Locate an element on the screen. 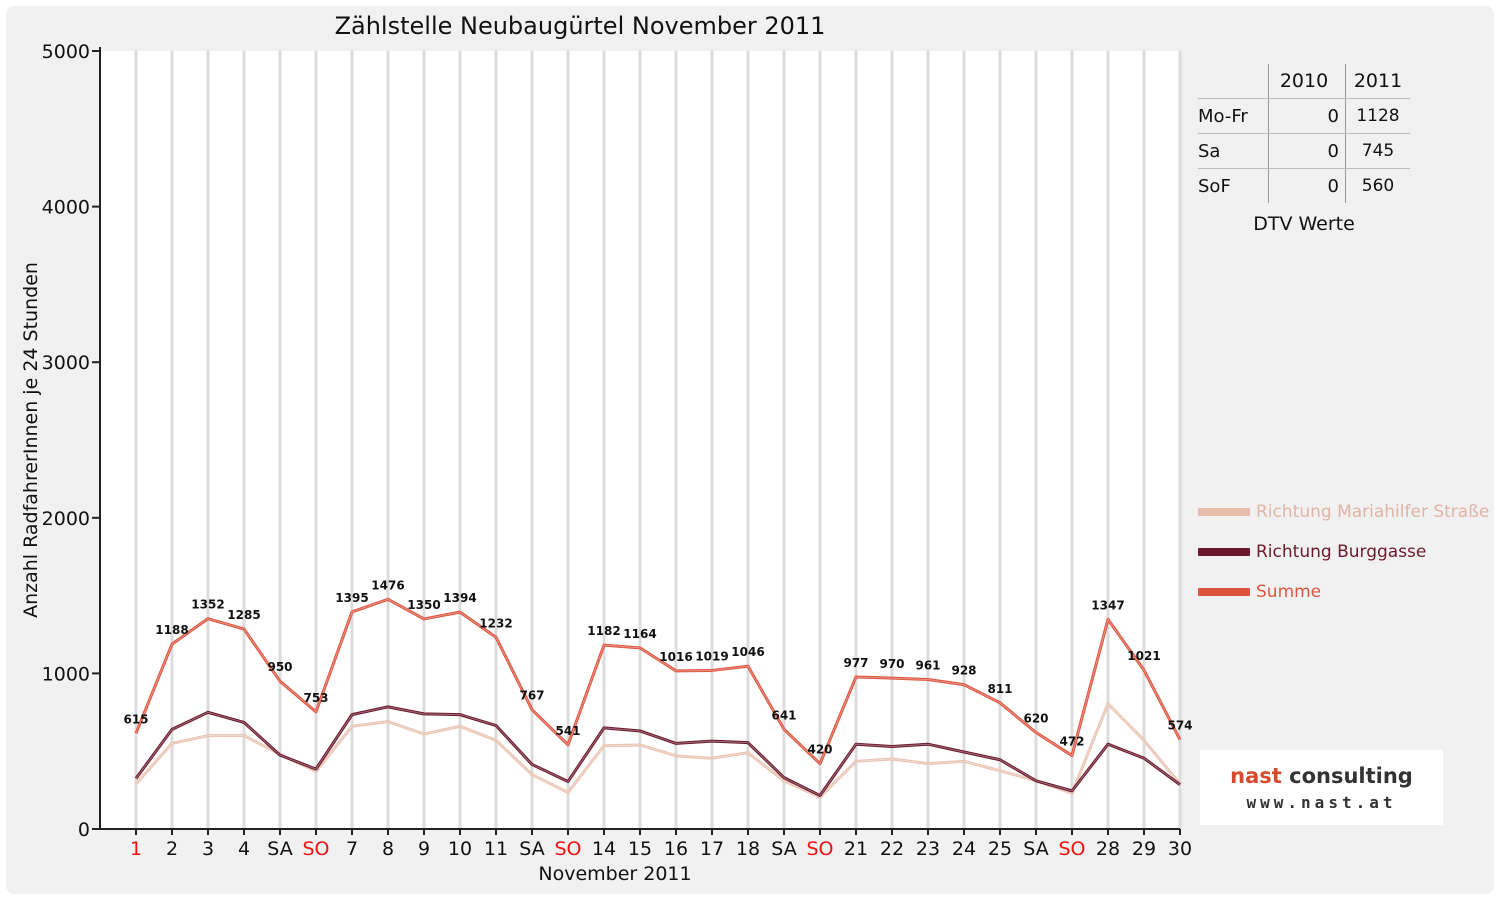 This screenshot has height=900, width=1500. data-label: 1347 is located at coordinates (1107, 605).